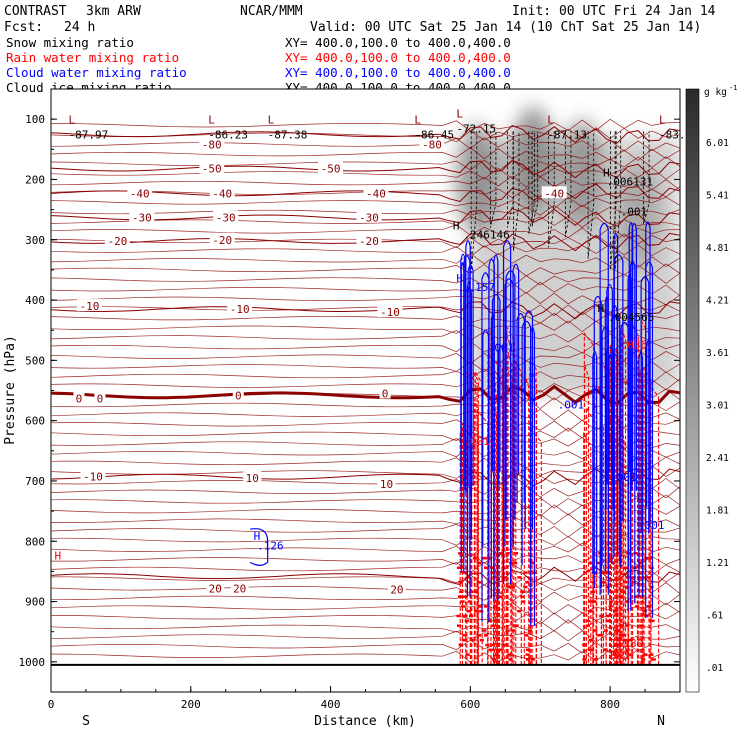  Describe the element at coordinates (113, 11) in the screenshot. I see `model-resolution: 3km ARW` at that location.